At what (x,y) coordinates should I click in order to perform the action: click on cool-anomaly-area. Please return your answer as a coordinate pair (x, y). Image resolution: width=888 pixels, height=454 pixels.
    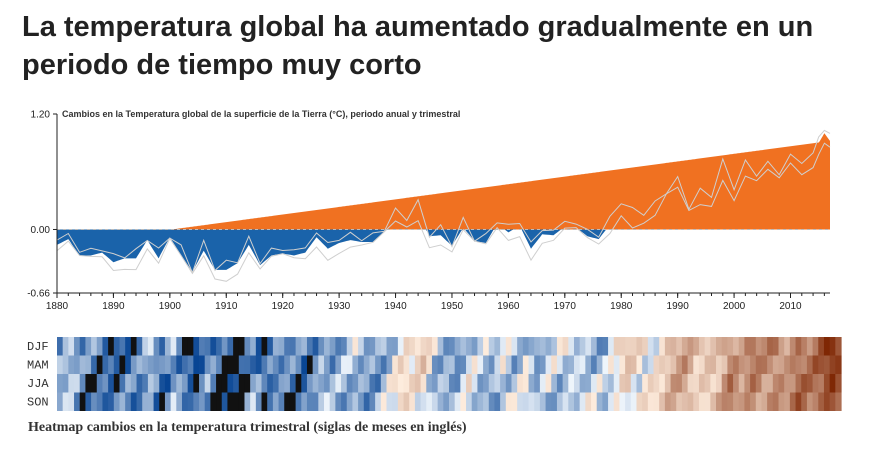
    Looking at the image, I should click on (443, 250).